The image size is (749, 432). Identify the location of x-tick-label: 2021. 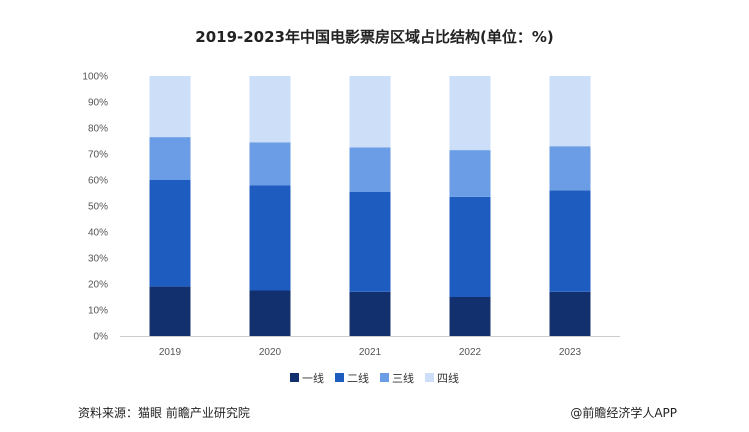
(370, 352).